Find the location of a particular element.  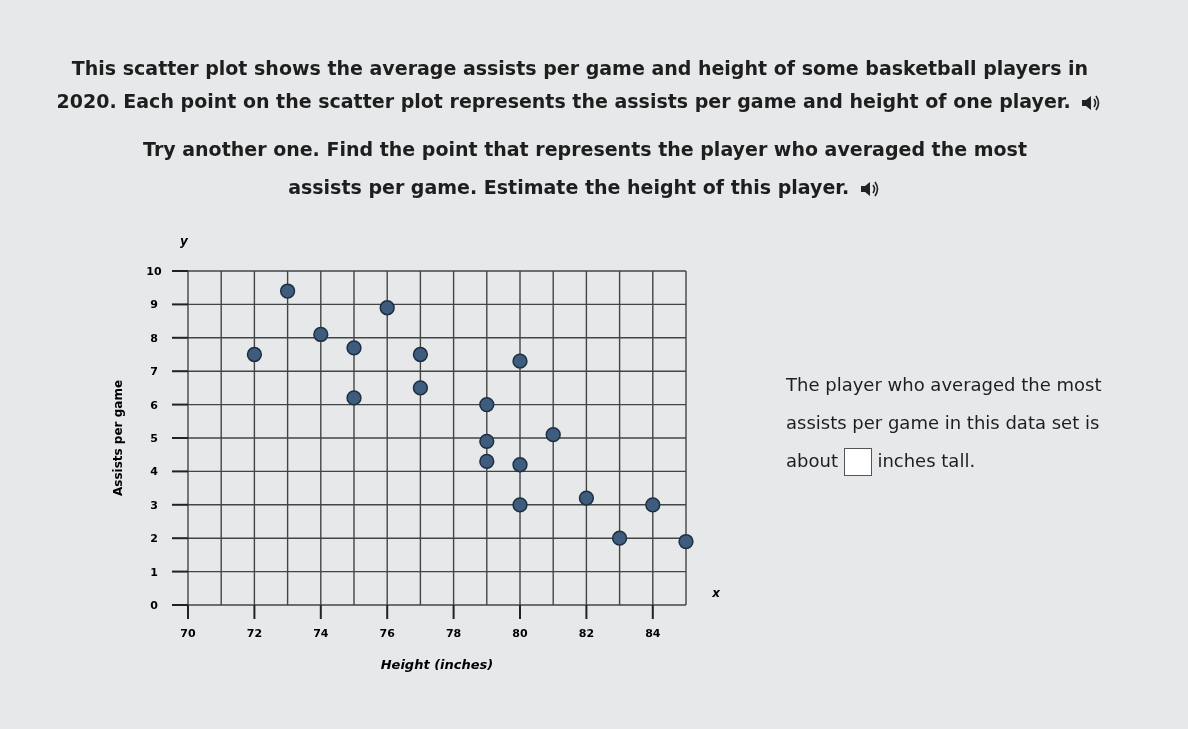

x-tick-label: 76 is located at coordinates (387, 633).